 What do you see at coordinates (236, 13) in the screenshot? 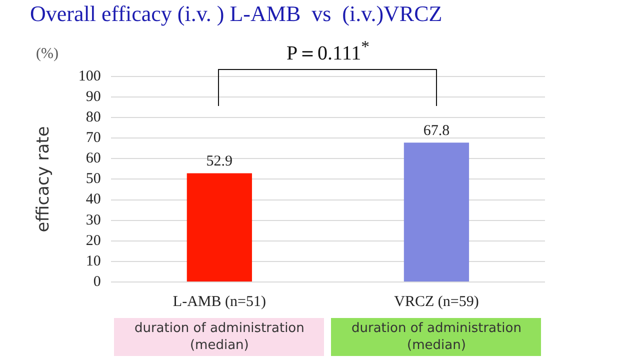
I see `chart-title: Overall efficacy (i.v. ) L-AMB vs (i.v.)VRCZ` at bounding box center [236, 13].